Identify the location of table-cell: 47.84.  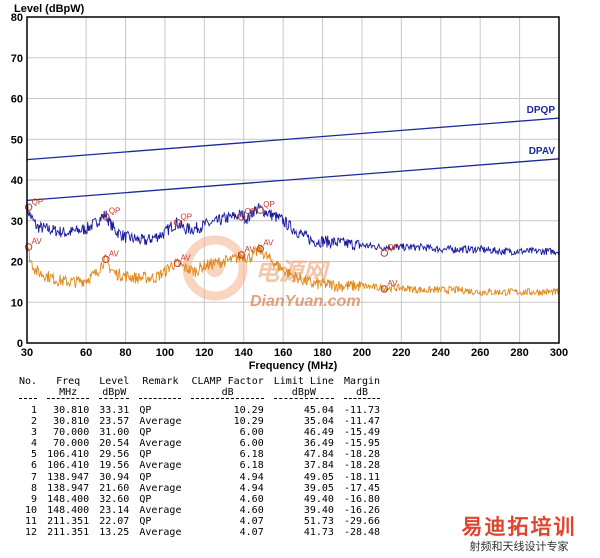
(318, 455).